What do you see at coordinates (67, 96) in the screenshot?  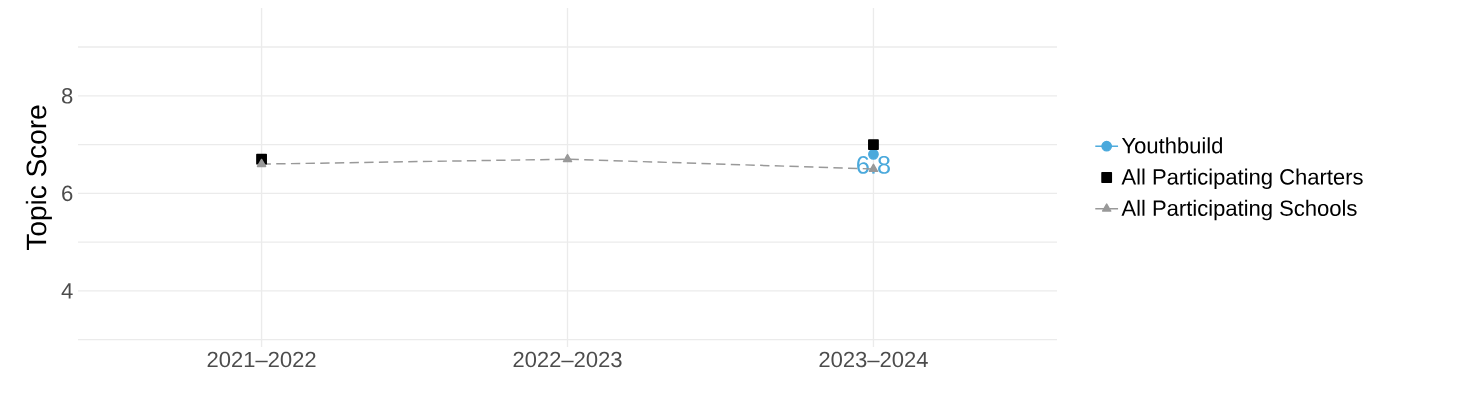 I see `y-tick-label: 8` at bounding box center [67, 96].